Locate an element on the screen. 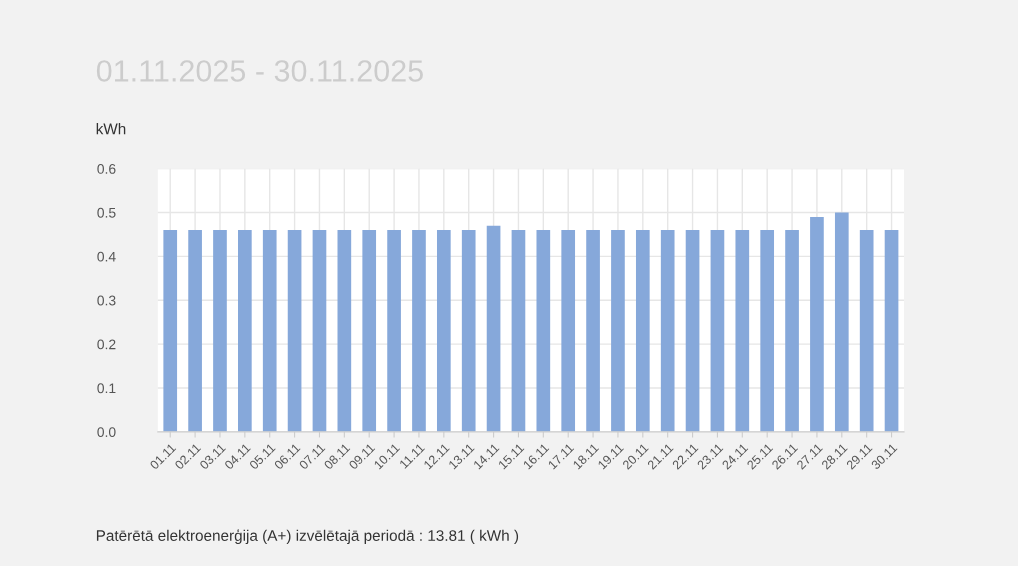  y-tick-label: 0.2 is located at coordinates (106, 344).